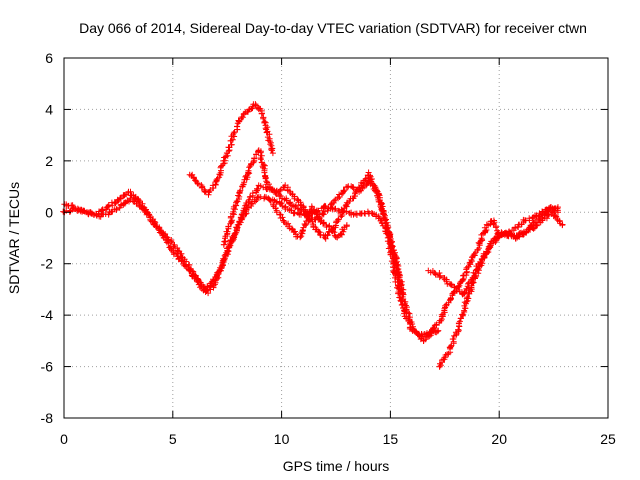 The width and height of the screenshot is (640, 480). I want to click on x-tick-label: 20, so click(499, 439).